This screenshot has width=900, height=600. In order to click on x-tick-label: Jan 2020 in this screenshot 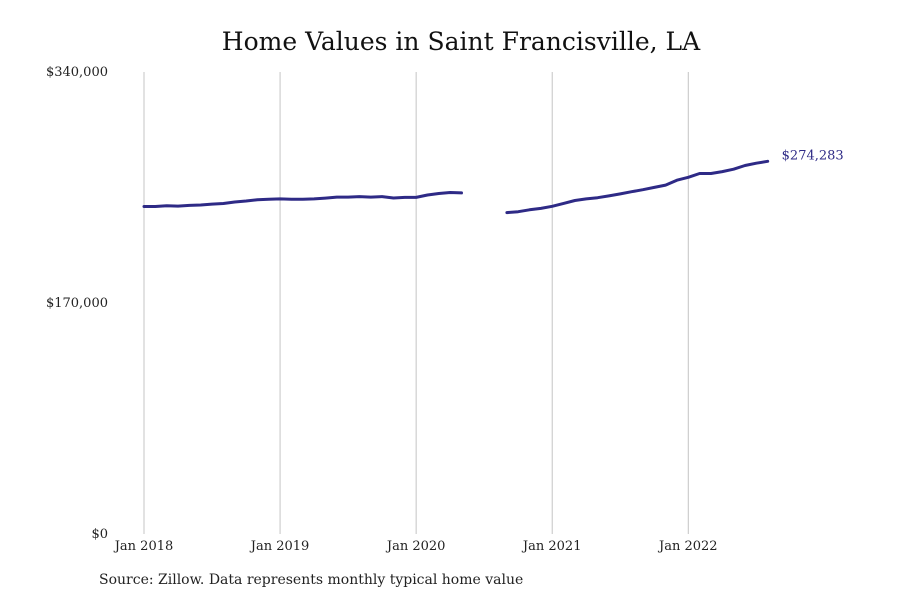, I will do `click(415, 546)`.